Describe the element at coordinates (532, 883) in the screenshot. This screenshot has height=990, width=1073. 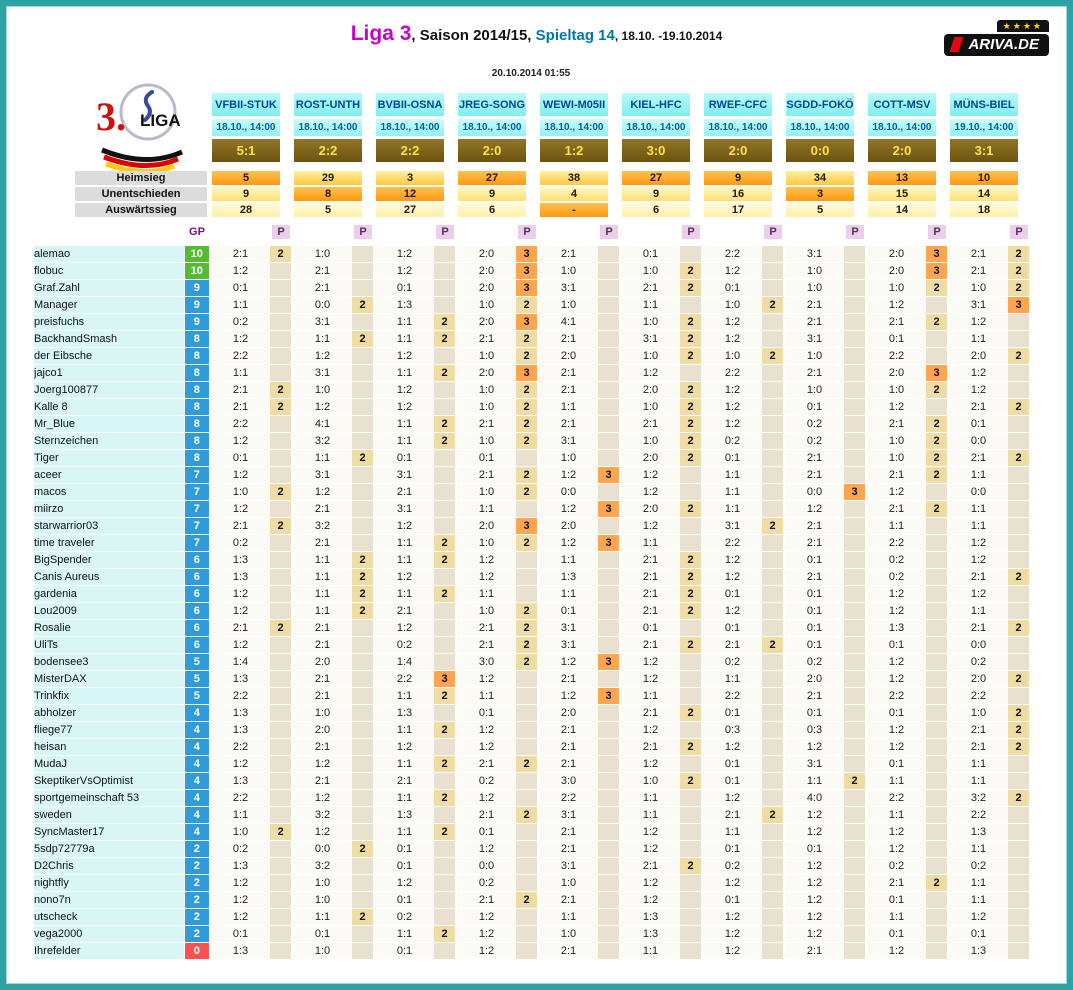
I see `player-row: nightfly 2 1:2 1:0 1:2 0:2 1:0 1:2 1:2 1:2 2:1 2 1:1` at that location.